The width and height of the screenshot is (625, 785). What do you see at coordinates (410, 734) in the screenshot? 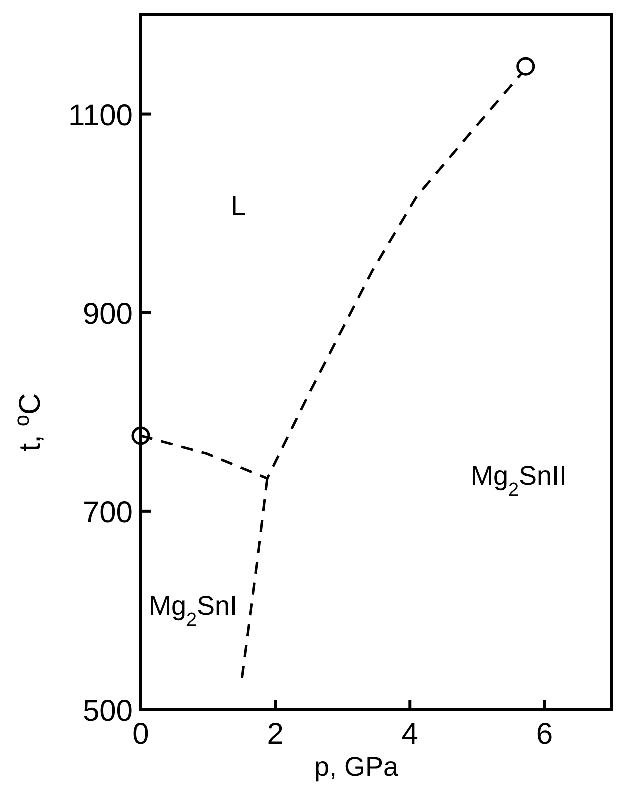
I see `x-tick-label: 4` at bounding box center [410, 734].